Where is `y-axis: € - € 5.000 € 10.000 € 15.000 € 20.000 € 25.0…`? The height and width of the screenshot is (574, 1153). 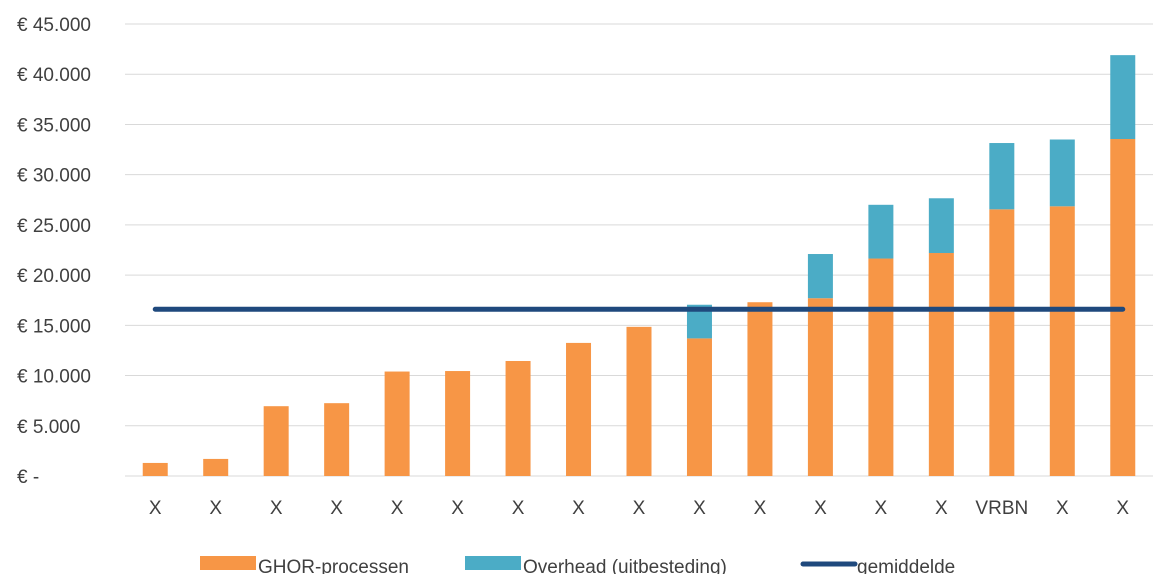 y-axis: € - € 5.000 € 10.000 € 15.000 € 20.000 € 25.0… is located at coordinates (54, 251).